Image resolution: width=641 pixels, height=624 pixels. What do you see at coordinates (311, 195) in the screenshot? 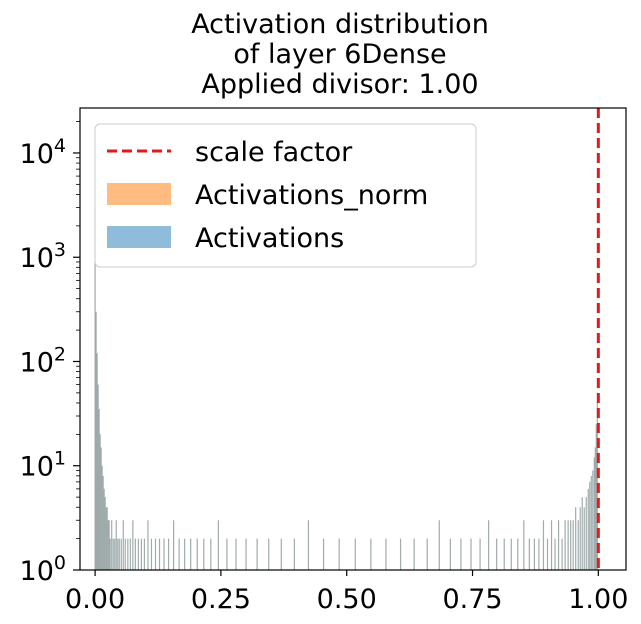
I see `legend-label: Activations_norm` at bounding box center [311, 195].